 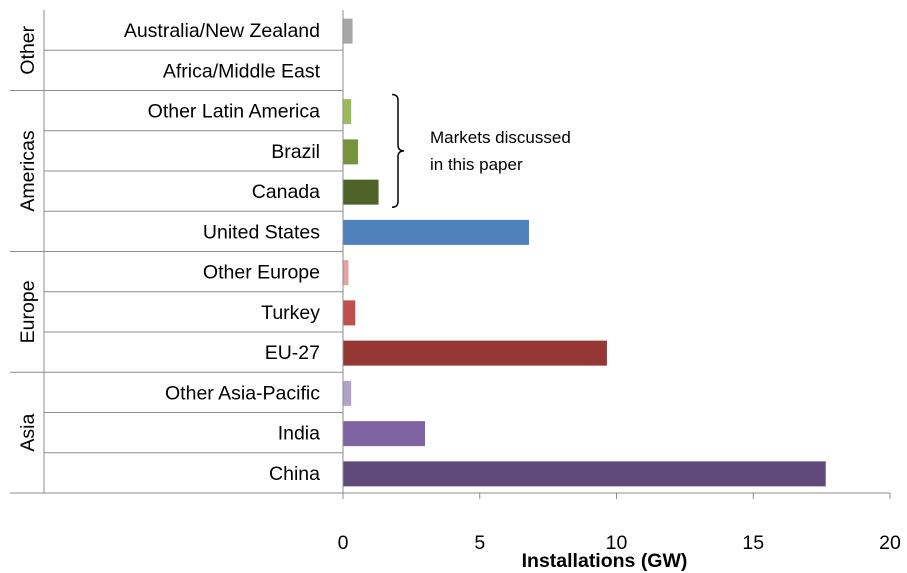 I want to click on x-tick-label: 10, so click(x=617, y=543).